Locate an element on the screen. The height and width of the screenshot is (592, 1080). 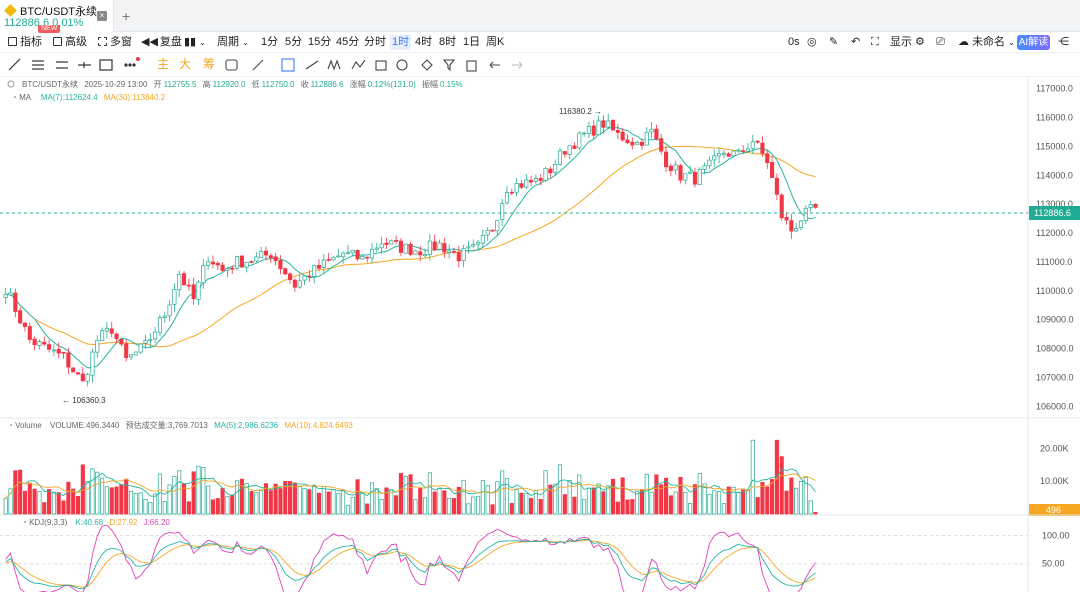
ruler-icon is located at coordinates (312, 65).